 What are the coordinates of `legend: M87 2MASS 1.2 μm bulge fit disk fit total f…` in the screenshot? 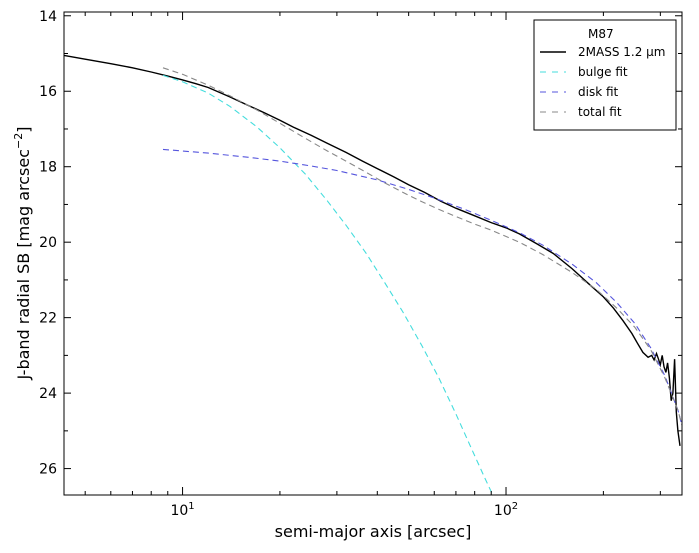 It's located at (605, 75).